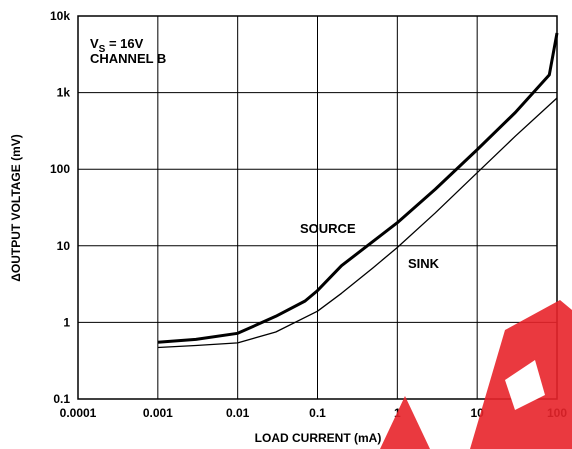 This screenshot has width=572, height=449. What do you see at coordinates (64, 93) in the screenshot?
I see `y-tick-label: 1k` at bounding box center [64, 93].